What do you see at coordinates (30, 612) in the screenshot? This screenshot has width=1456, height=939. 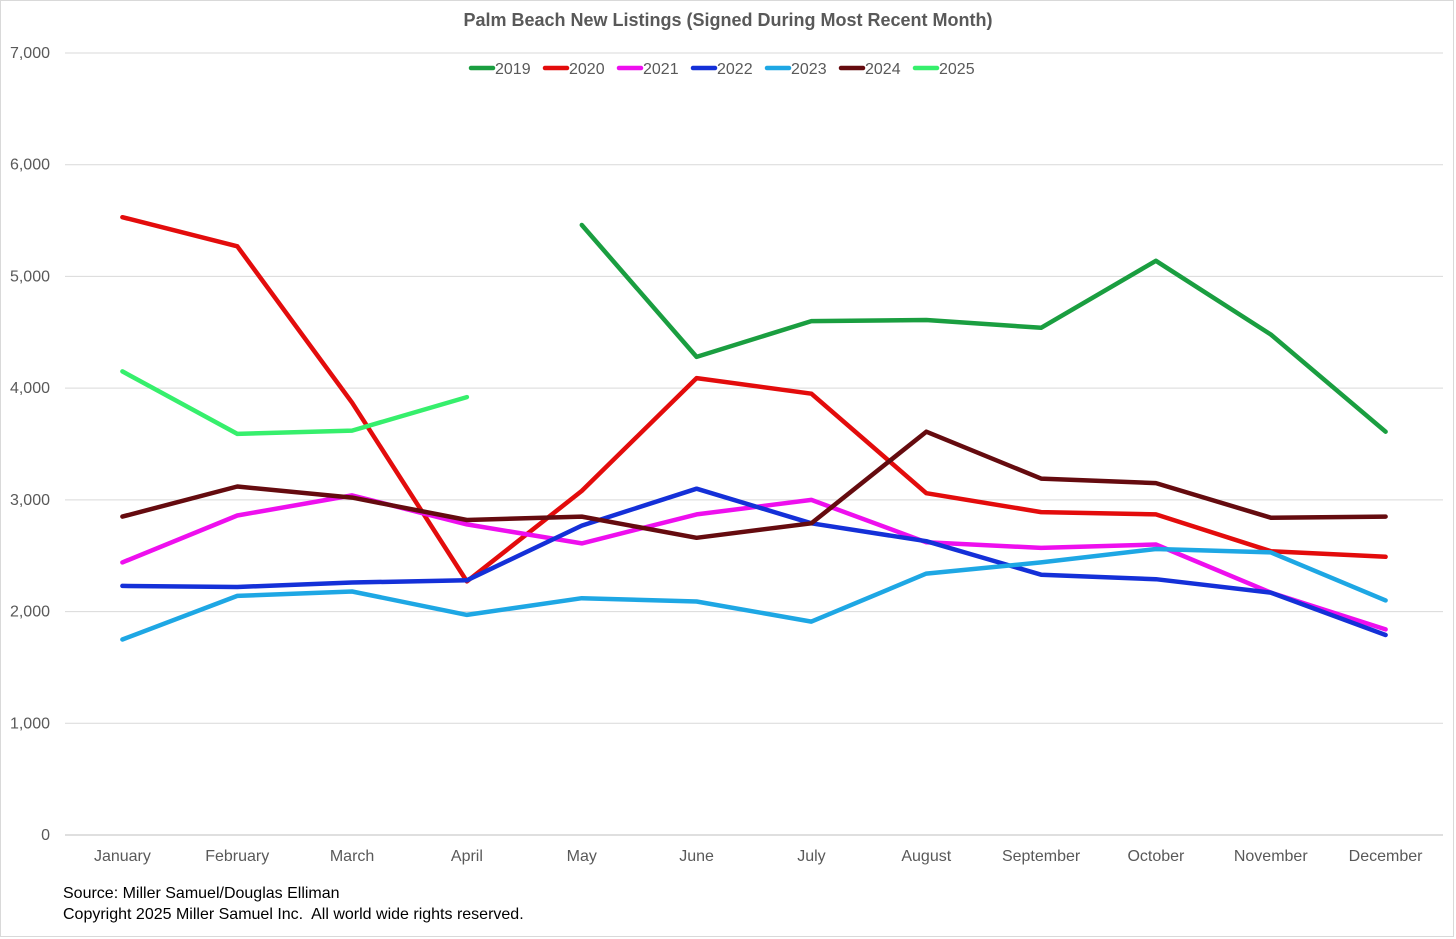 I see `y-tick-label: 2,000` at bounding box center [30, 612].